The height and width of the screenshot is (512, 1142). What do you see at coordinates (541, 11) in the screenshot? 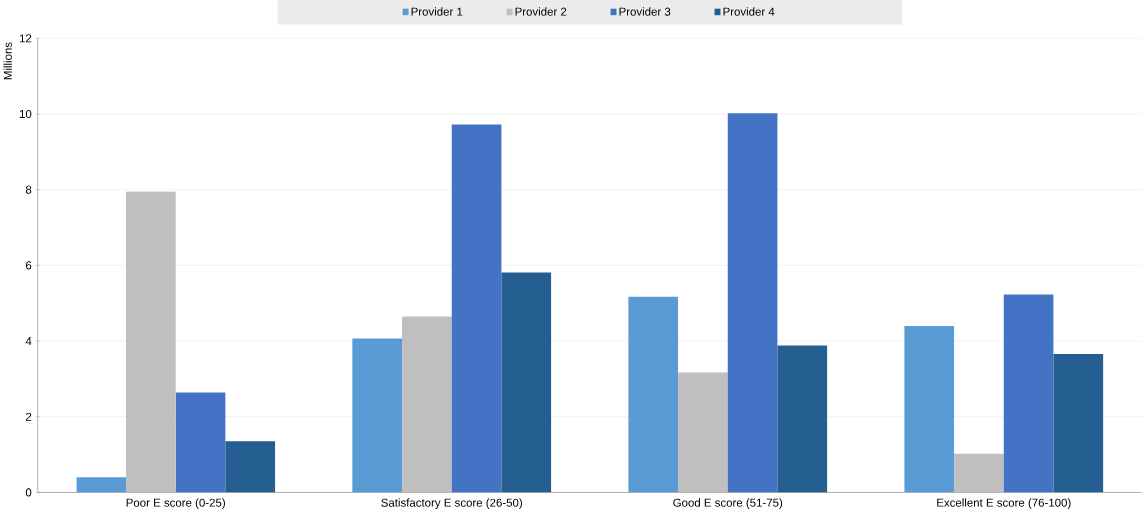
I see `legend-label: Provider 2` at bounding box center [541, 11].